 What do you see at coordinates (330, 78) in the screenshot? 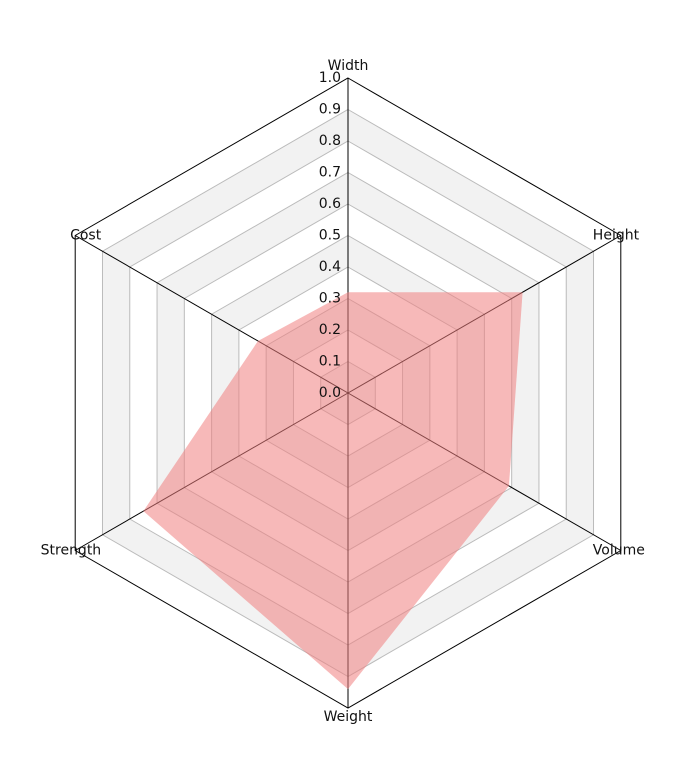
I see `r-tick-label: 1.0` at bounding box center [330, 78].